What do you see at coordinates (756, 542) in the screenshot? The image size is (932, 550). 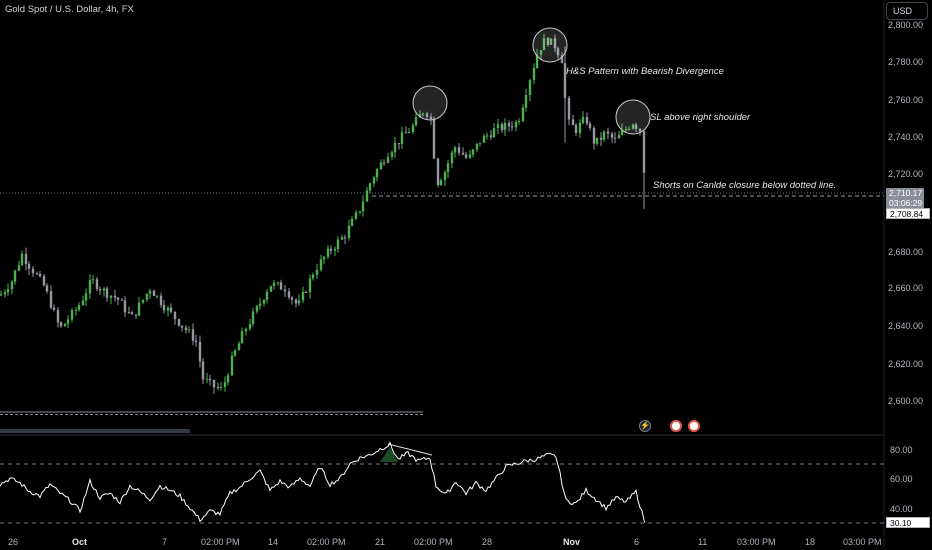 I see `time-tick: 03:00 PM` at bounding box center [756, 542].